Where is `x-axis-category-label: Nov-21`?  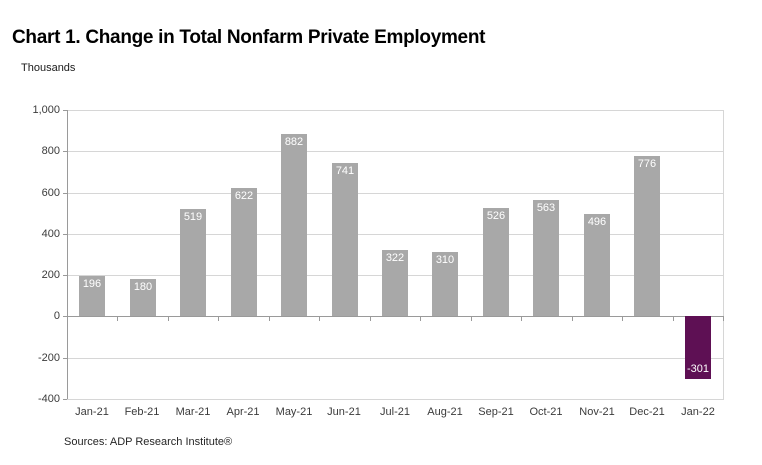
x-axis-category-label: Nov-21 is located at coordinates (597, 412).